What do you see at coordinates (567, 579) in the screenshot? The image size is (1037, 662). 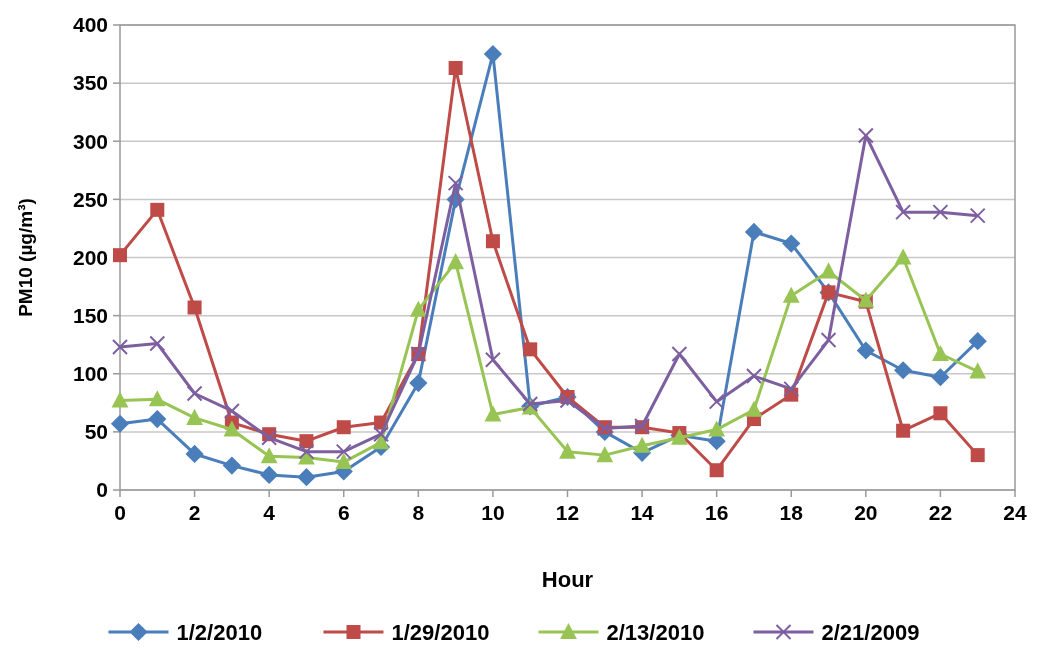 I see `x-axis-title: Hour` at bounding box center [567, 579].